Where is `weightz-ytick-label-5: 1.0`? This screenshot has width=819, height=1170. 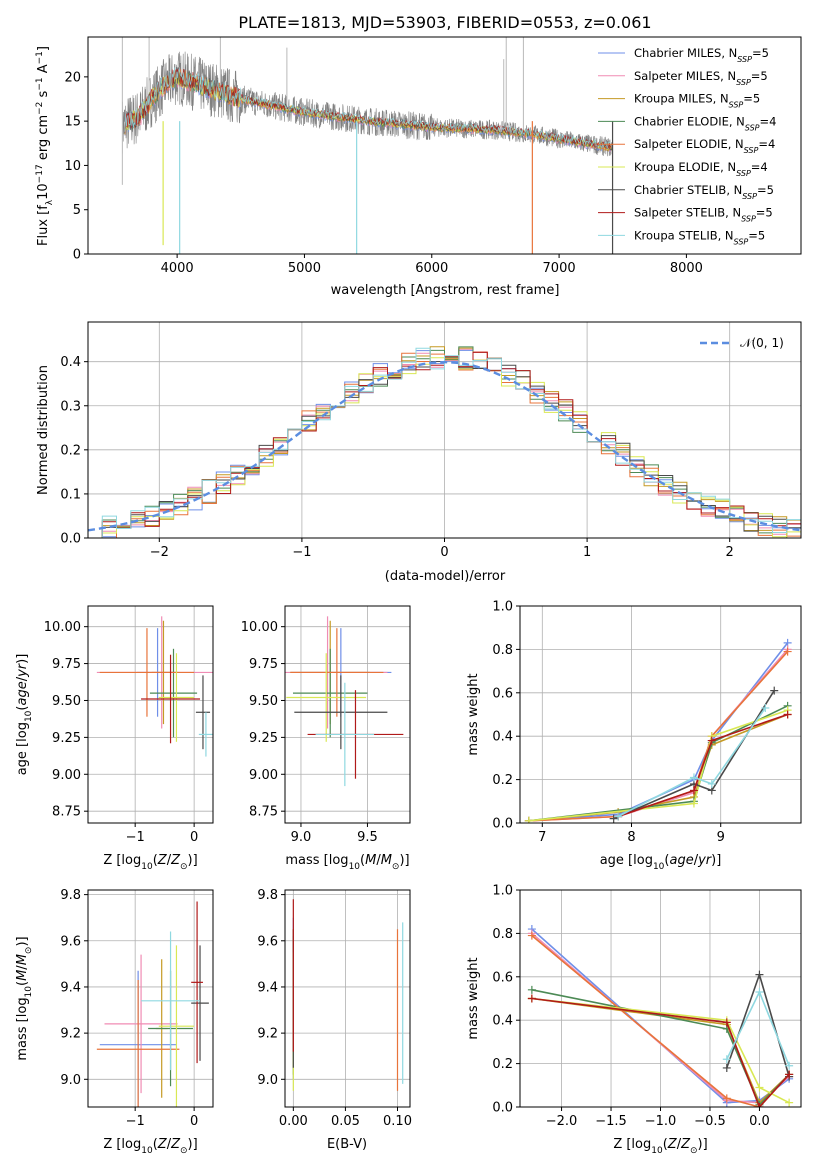 weightz-ytick-label-5: 1.0 is located at coordinates (502, 891).